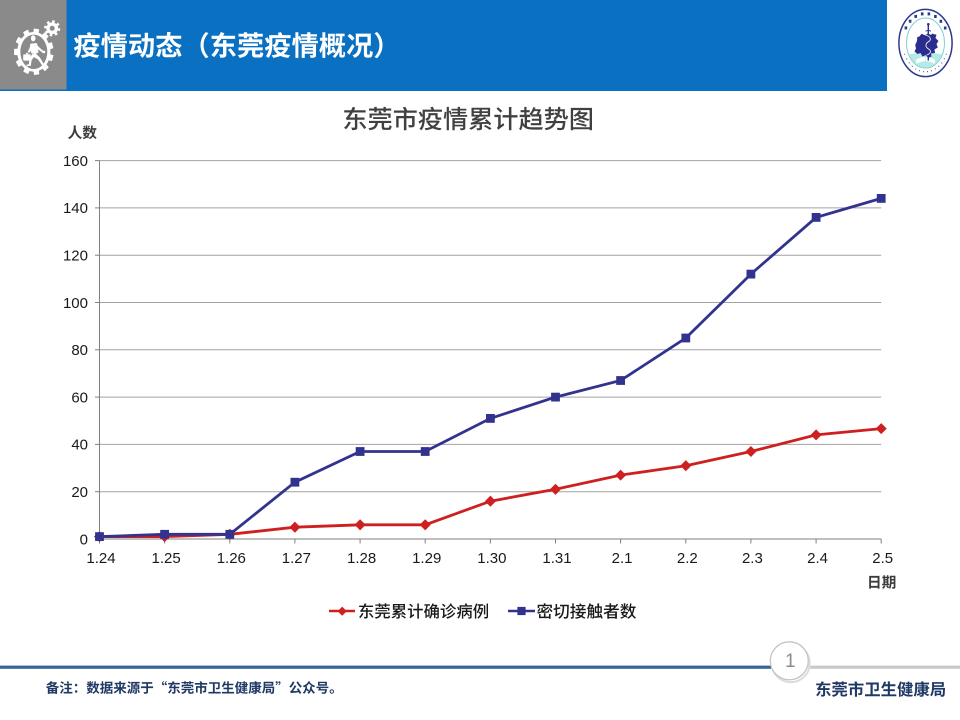 This screenshot has width=960, height=720. What do you see at coordinates (790, 661) in the screenshot?
I see `svg-text: 1` at bounding box center [790, 661].